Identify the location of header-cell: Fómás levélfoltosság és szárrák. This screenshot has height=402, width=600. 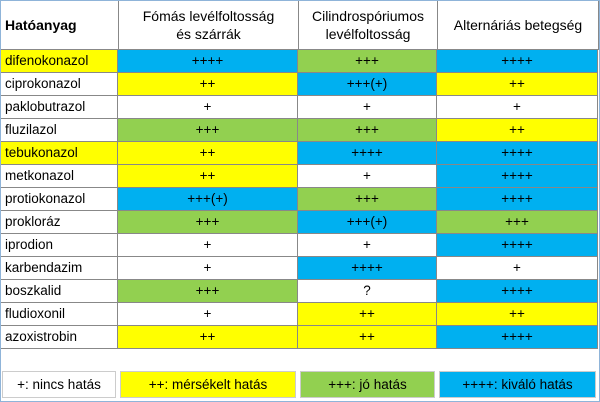
(209, 25).